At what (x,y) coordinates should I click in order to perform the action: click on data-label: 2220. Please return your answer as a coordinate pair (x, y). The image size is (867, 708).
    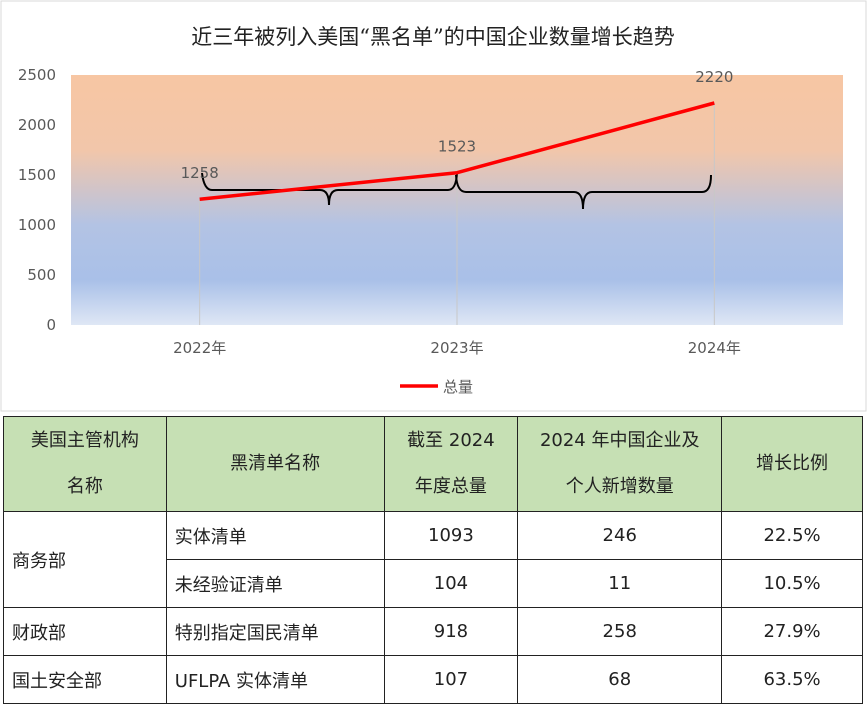
    Looking at the image, I should click on (714, 77).